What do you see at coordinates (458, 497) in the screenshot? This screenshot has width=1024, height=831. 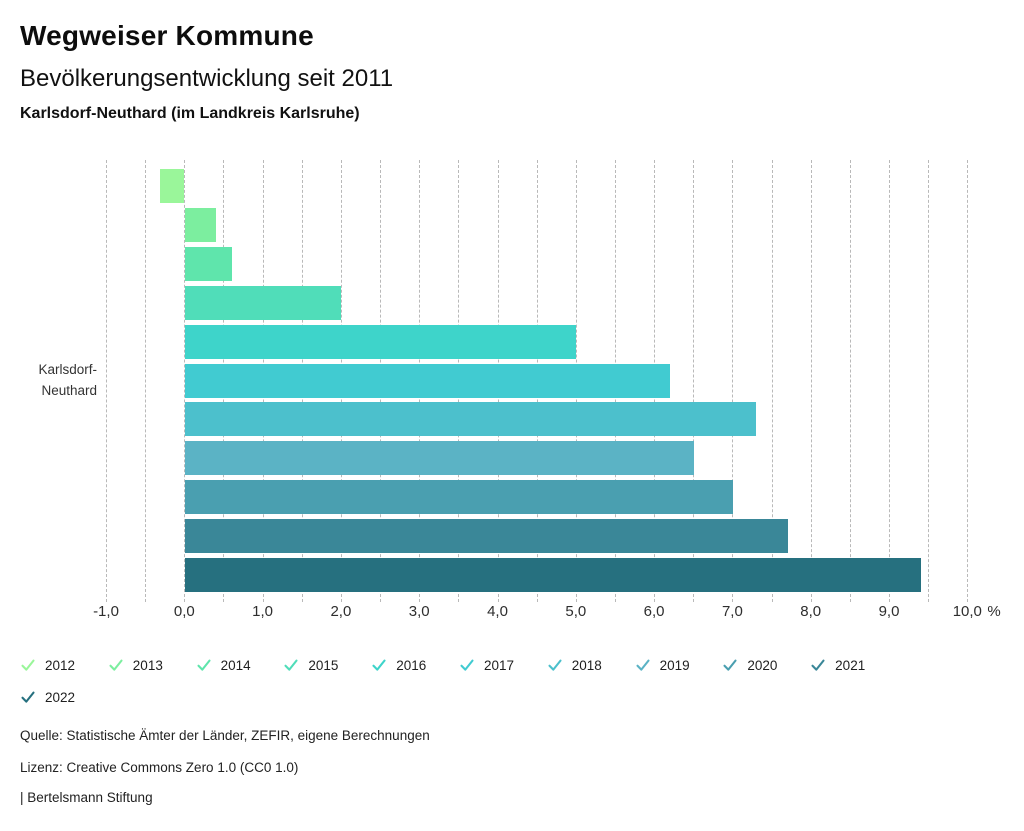 I see `bar-2020` at bounding box center [458, 497].